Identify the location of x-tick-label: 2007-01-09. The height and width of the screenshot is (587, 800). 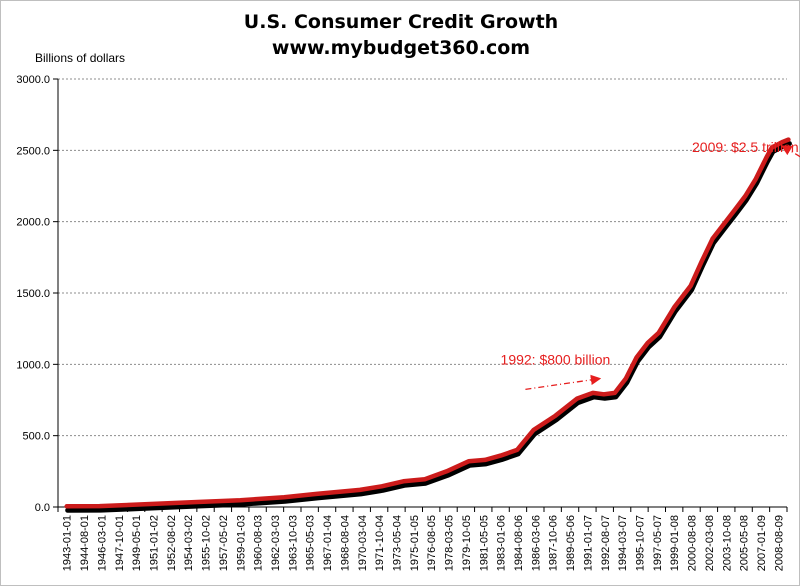
(762, 543).